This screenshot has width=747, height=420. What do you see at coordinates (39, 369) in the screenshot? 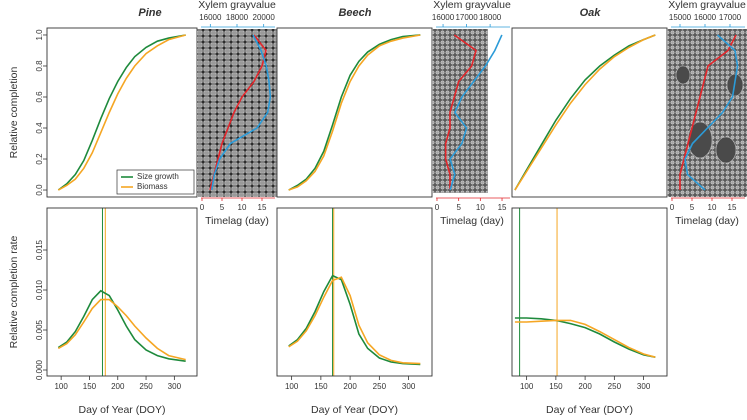
I see `y-tick-label: 0.000` at bounding box center [39, 369].